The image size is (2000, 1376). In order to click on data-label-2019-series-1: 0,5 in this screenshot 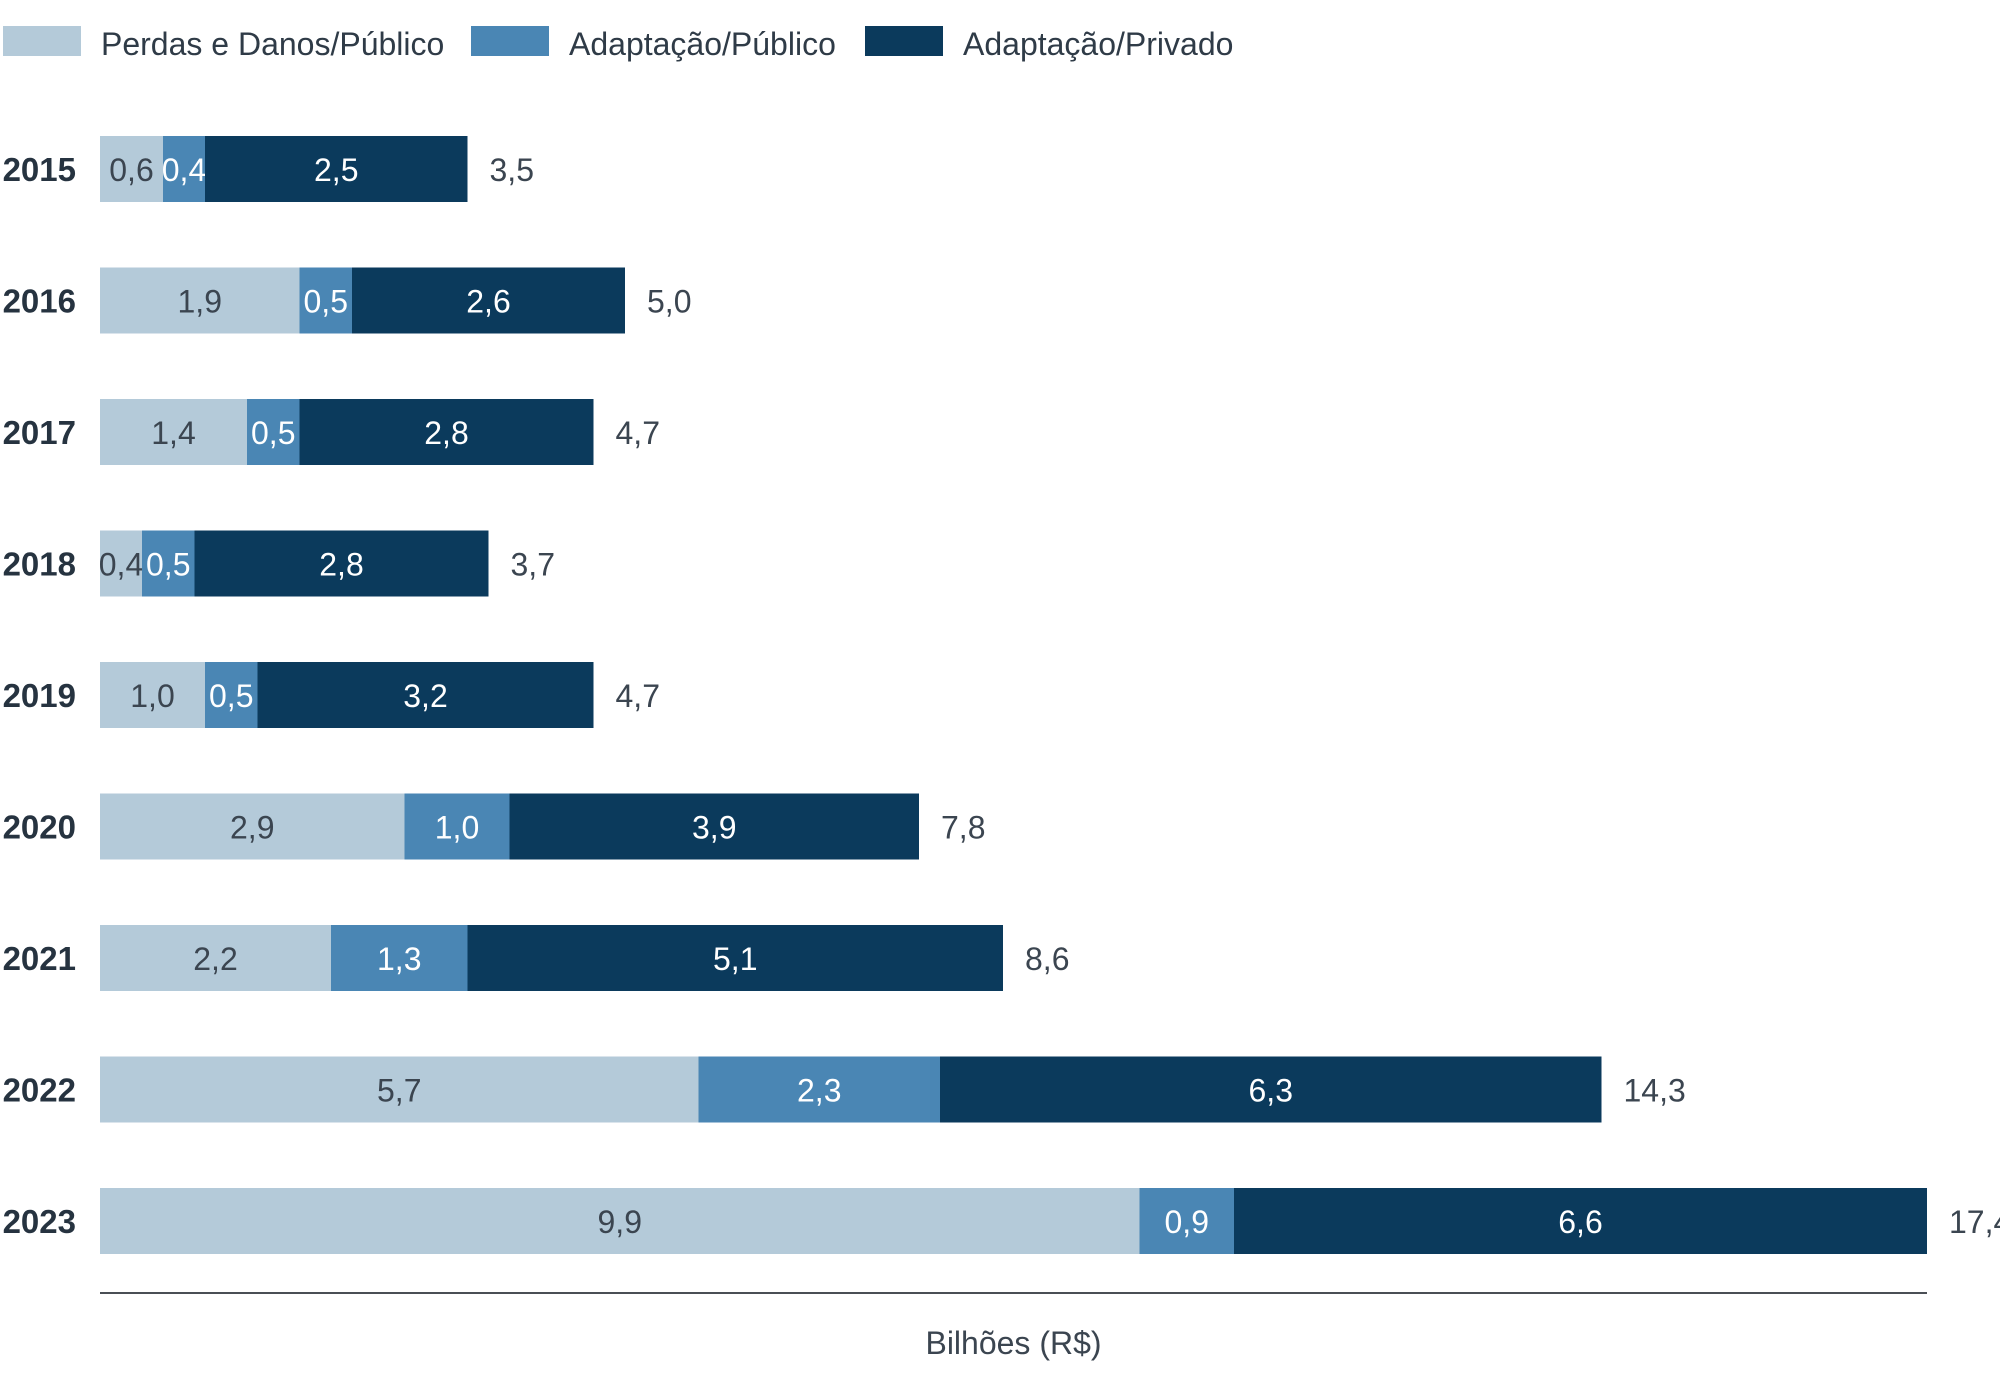, I will do `click(231, 696)`.